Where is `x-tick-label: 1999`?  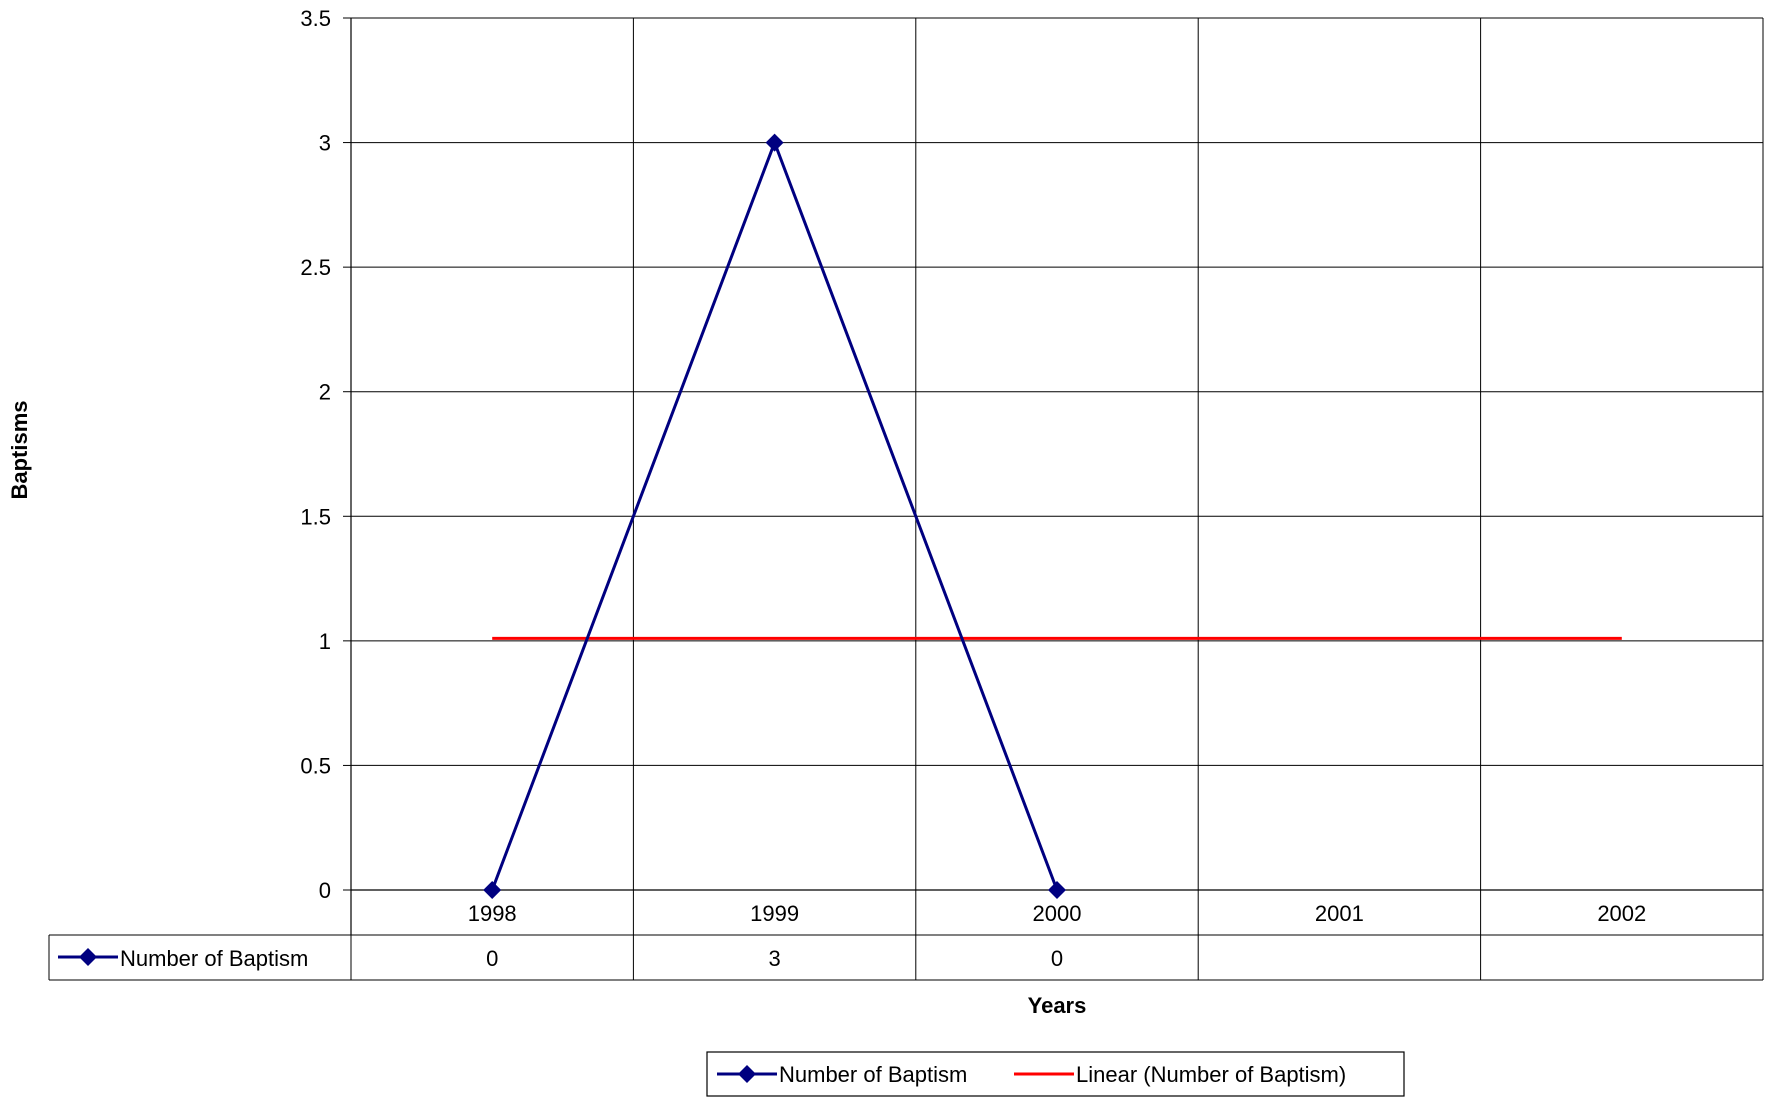 x-tick-label: 1999 is located at coordinates (774, 913).